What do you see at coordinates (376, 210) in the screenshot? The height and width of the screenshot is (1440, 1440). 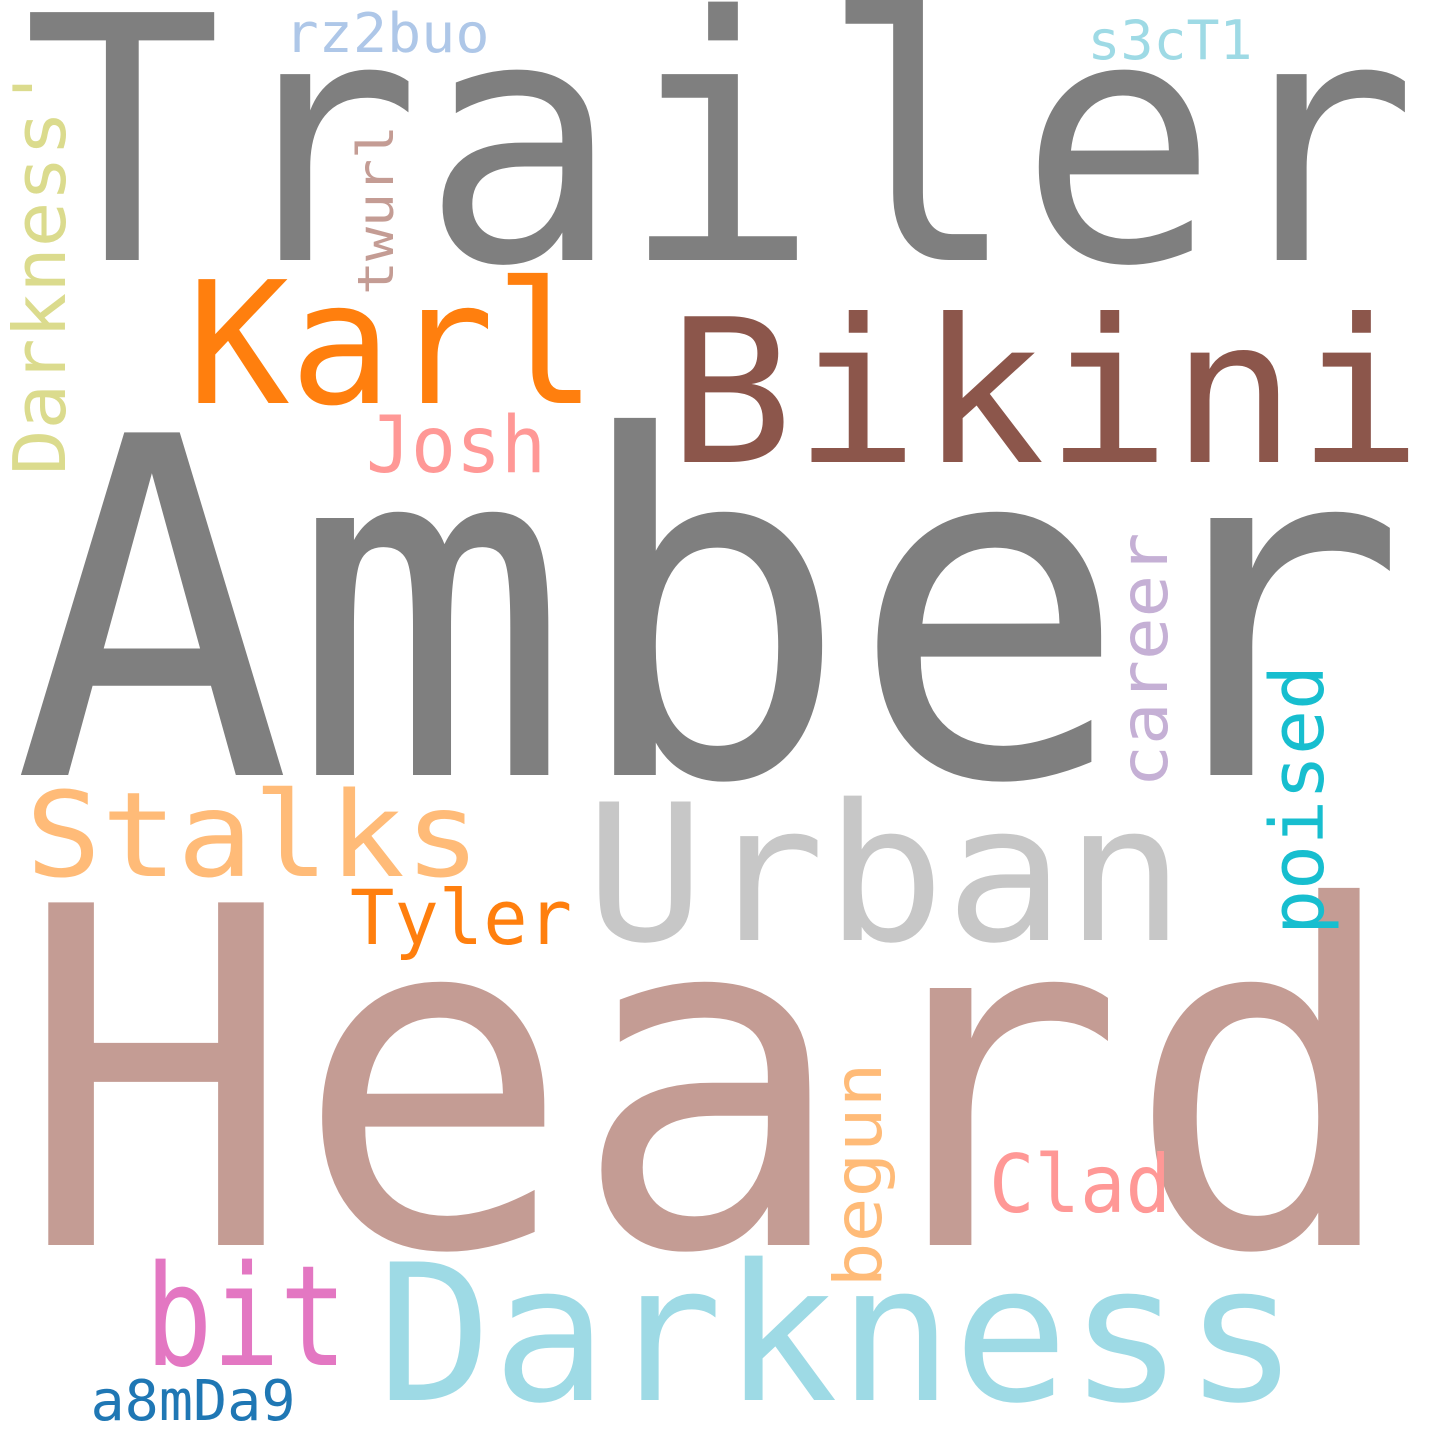 I see `word-twurl: twurl` at bounding box center [376, 210].